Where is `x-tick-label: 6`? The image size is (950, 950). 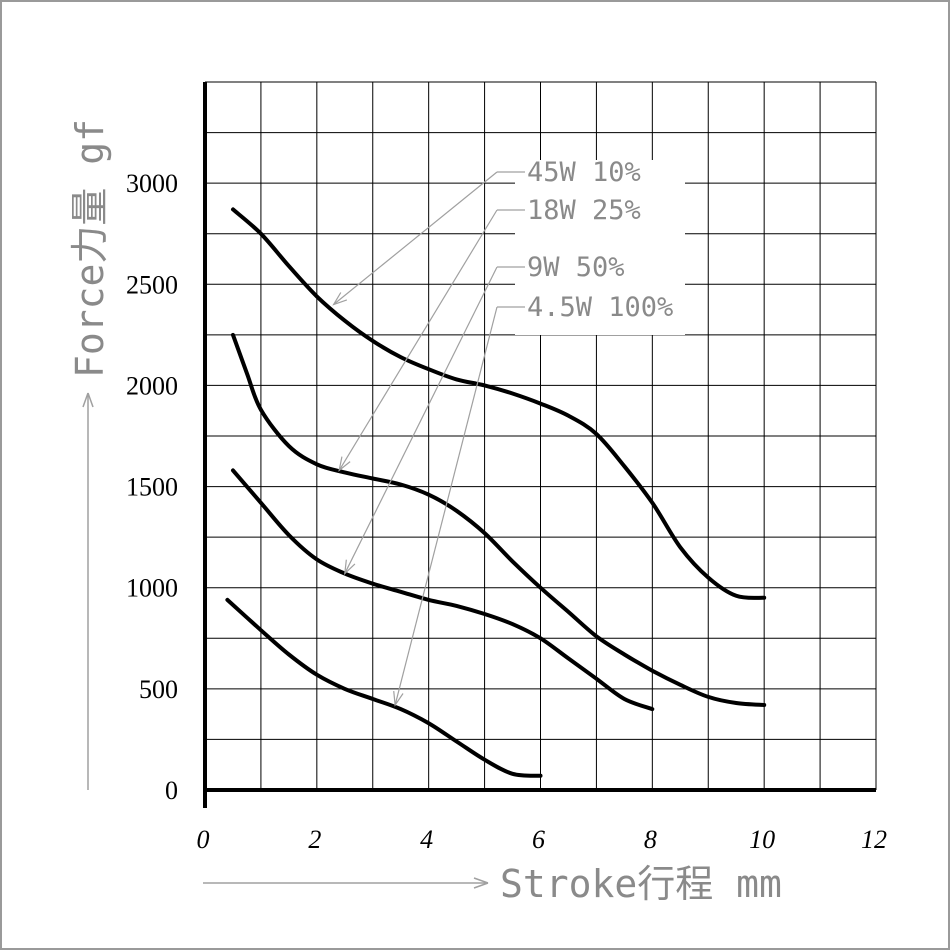
x-tick-label: 6 is located at coordinates (538, 839).